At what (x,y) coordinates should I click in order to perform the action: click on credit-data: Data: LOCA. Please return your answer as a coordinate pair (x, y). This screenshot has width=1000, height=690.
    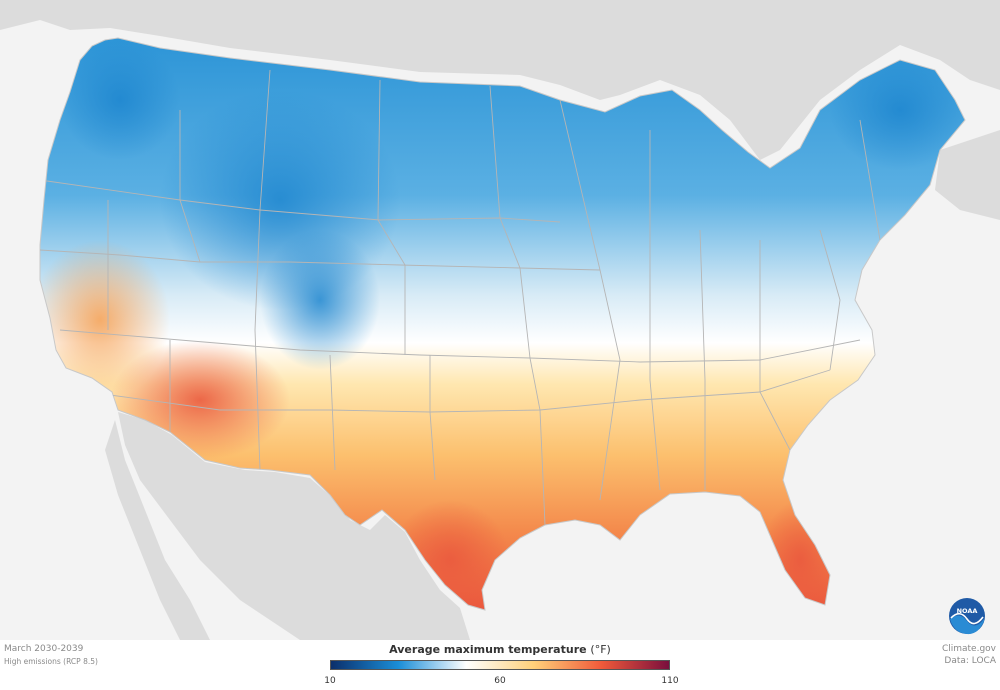
    Looking at the image, I should click on (970, 661).